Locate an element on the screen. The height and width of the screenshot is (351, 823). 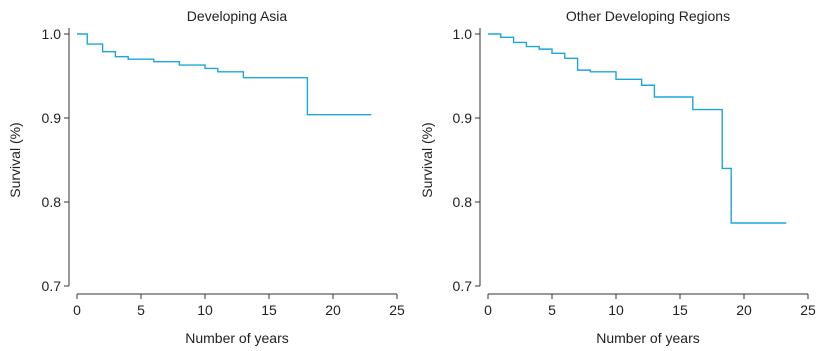
chart-1-x-tick-label: 25 is located at coordinates (808, 310).